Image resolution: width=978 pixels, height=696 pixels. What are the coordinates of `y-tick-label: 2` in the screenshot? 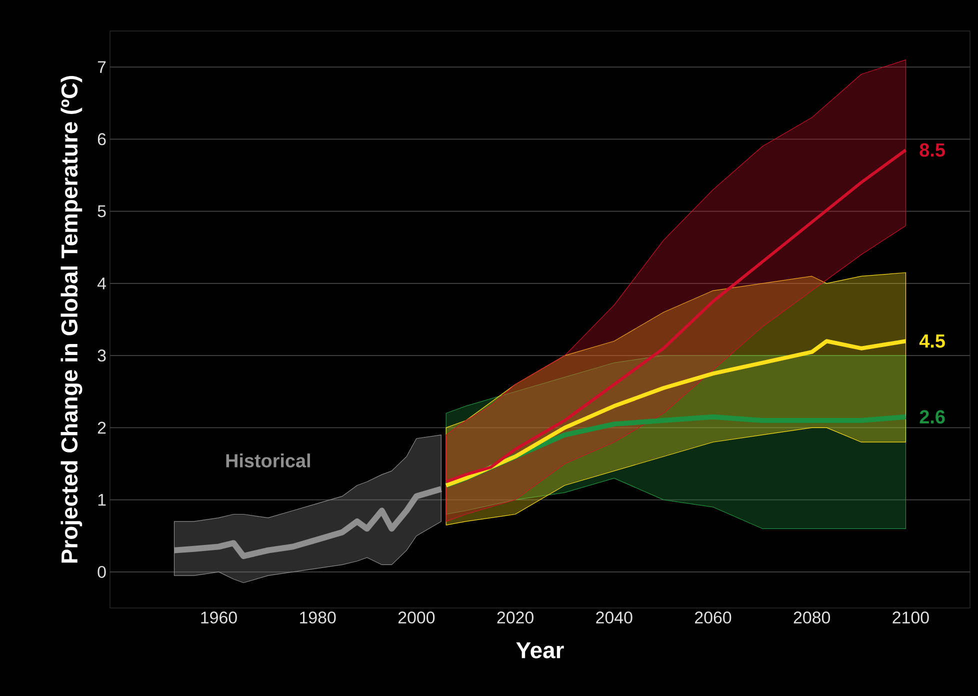 It's located at (102, 428).